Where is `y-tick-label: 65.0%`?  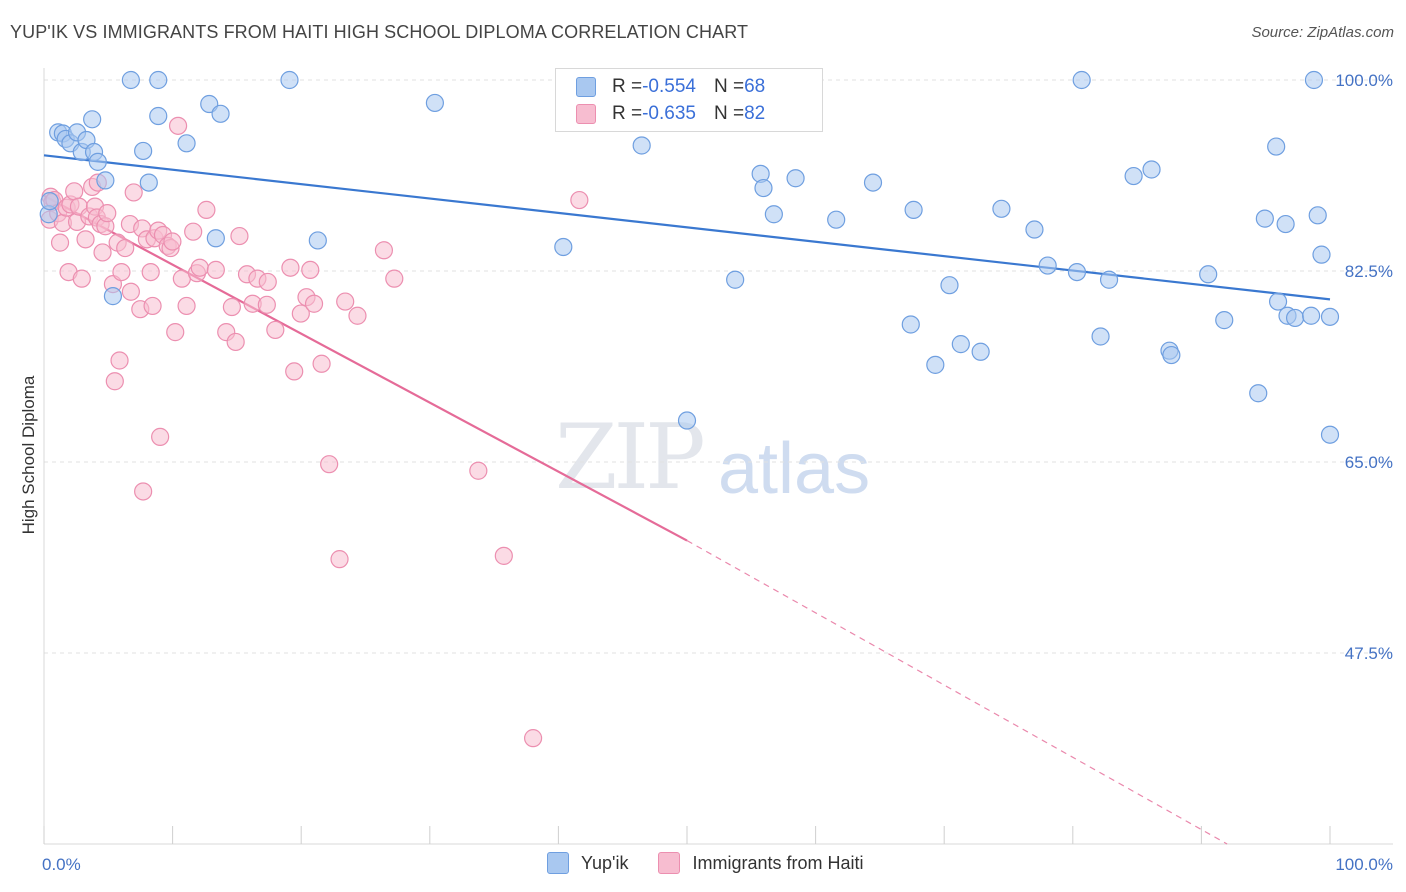
y-tick-label: 65.0% is located at coordinates (1369, 462).